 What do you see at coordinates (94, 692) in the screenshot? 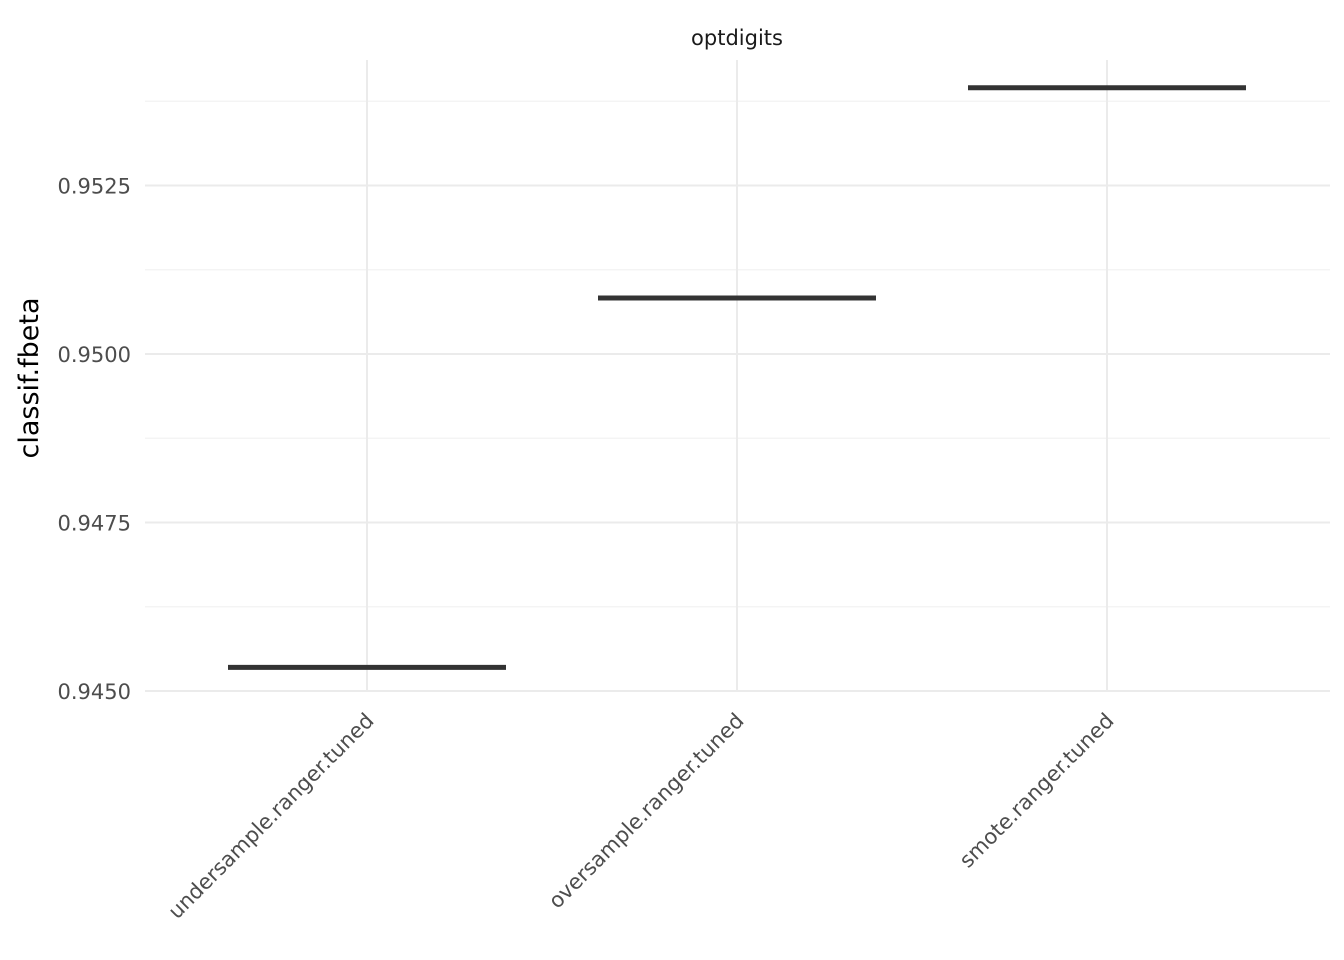
I see `y-tick-label: 0.9450` at bounding box center [94, 692].